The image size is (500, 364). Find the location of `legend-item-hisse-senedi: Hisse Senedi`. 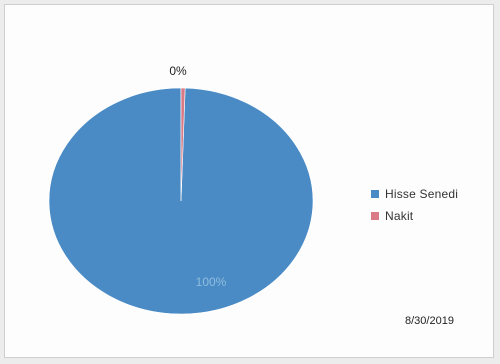

legend-item-hisse-senedi: Hisse Senedi is located at coordinates (414, 194).